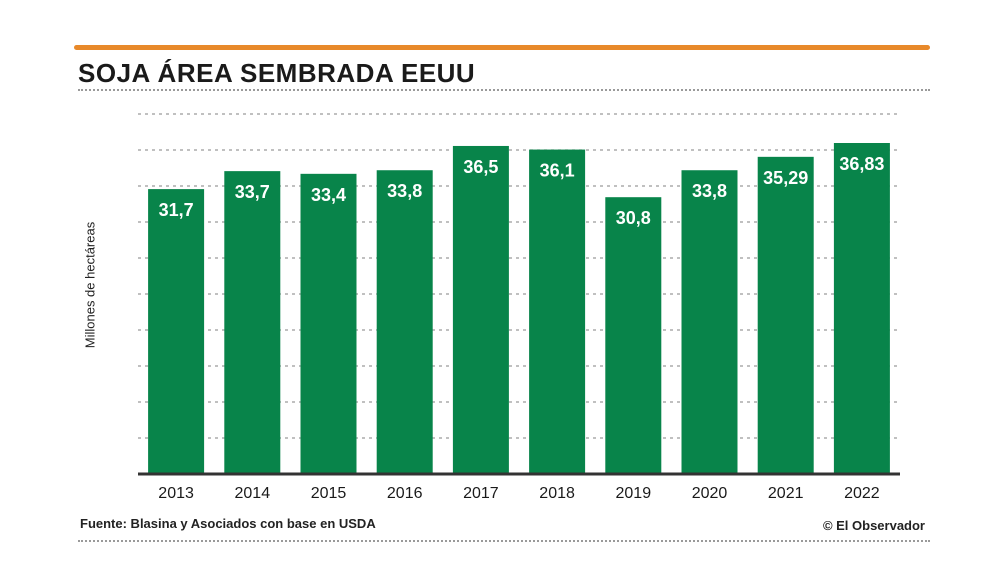  Describe the element at coordinates (404, 322) in the screenshot. I see `bar-2016` at that location.